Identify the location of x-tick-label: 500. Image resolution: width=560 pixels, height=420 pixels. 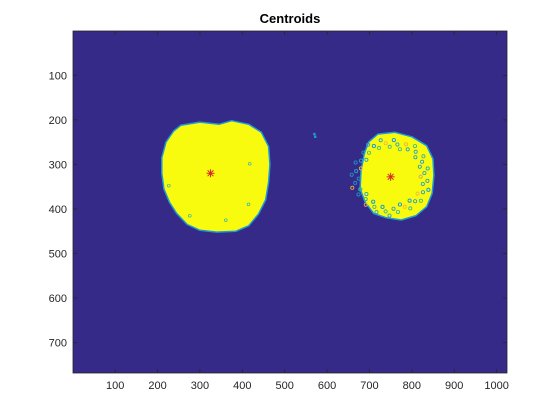
(285, 386).